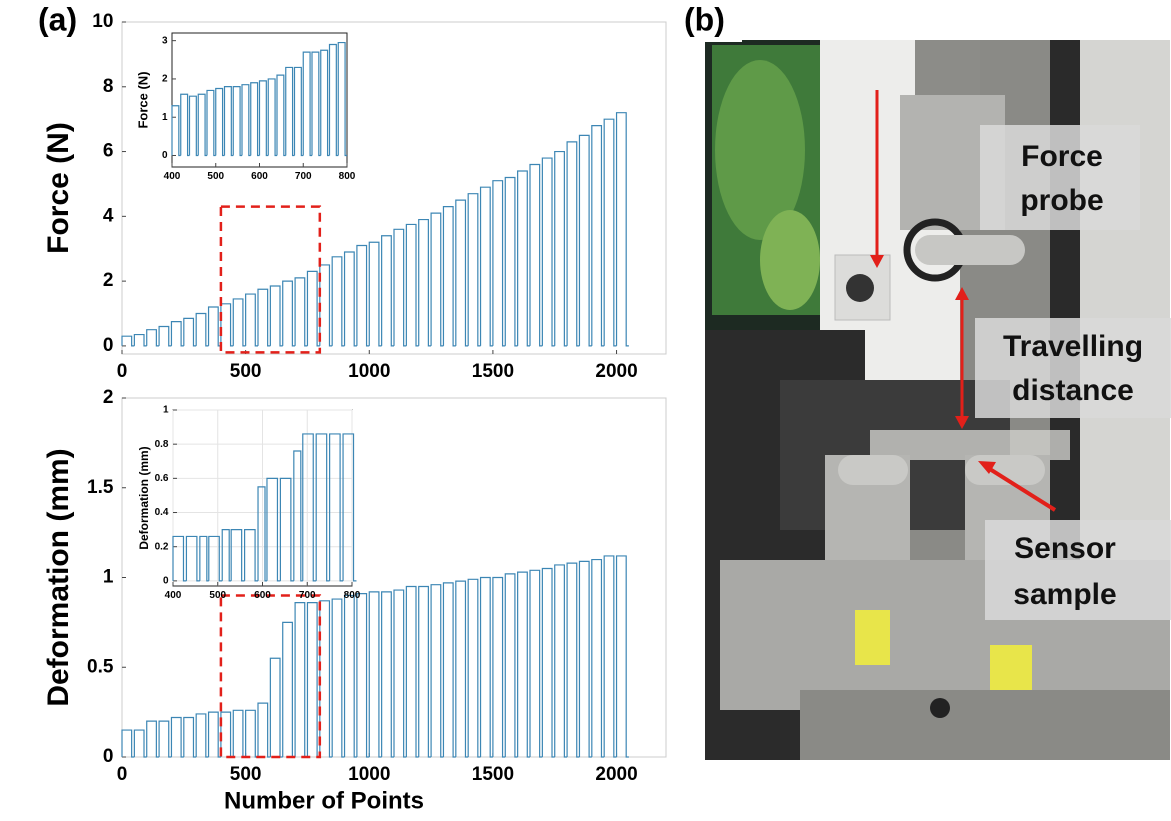 The image size is (1171, 821). What do you see at coordinates (162, 546) in the screenshot?
I see `y-tick-label: 0.2` at bounding box center [162, 546].